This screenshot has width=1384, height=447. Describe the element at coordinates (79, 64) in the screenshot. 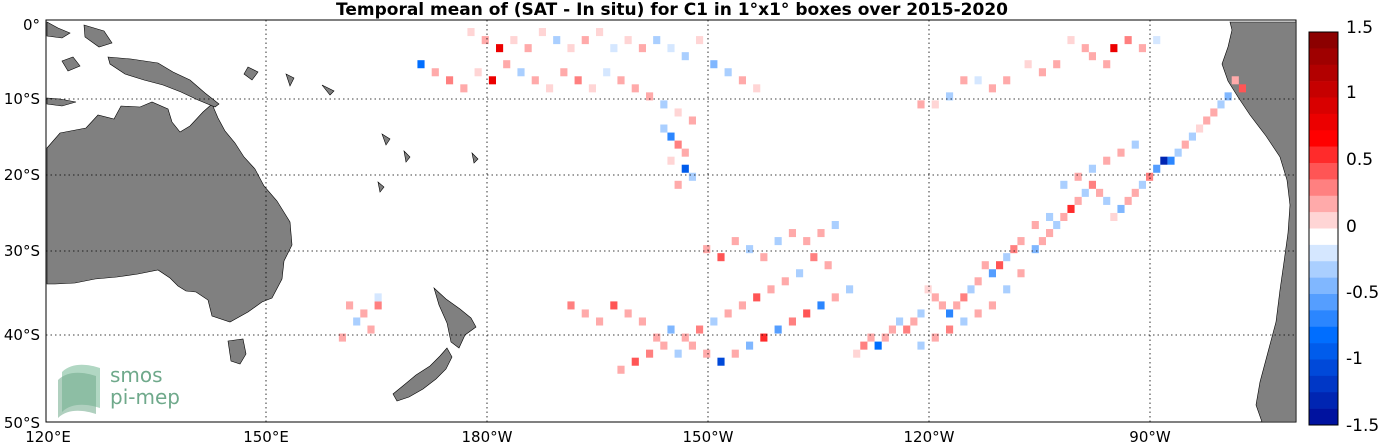

I see `landmass-indonesia` at that location.